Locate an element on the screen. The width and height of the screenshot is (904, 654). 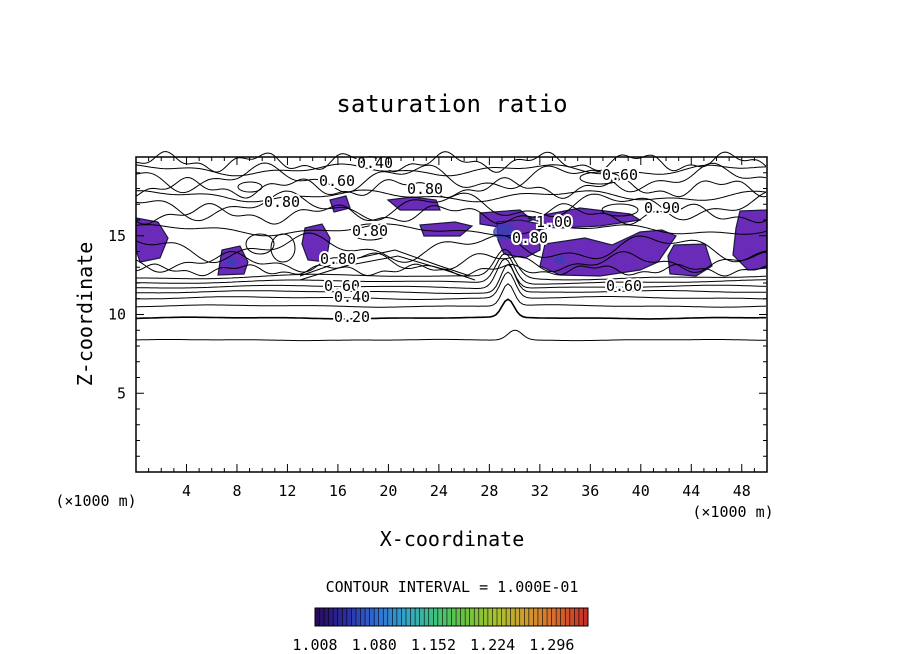
colorbar-labels: 1.008 1.080 1.152 1.224 1.296 is located at coordinates (433, 645).